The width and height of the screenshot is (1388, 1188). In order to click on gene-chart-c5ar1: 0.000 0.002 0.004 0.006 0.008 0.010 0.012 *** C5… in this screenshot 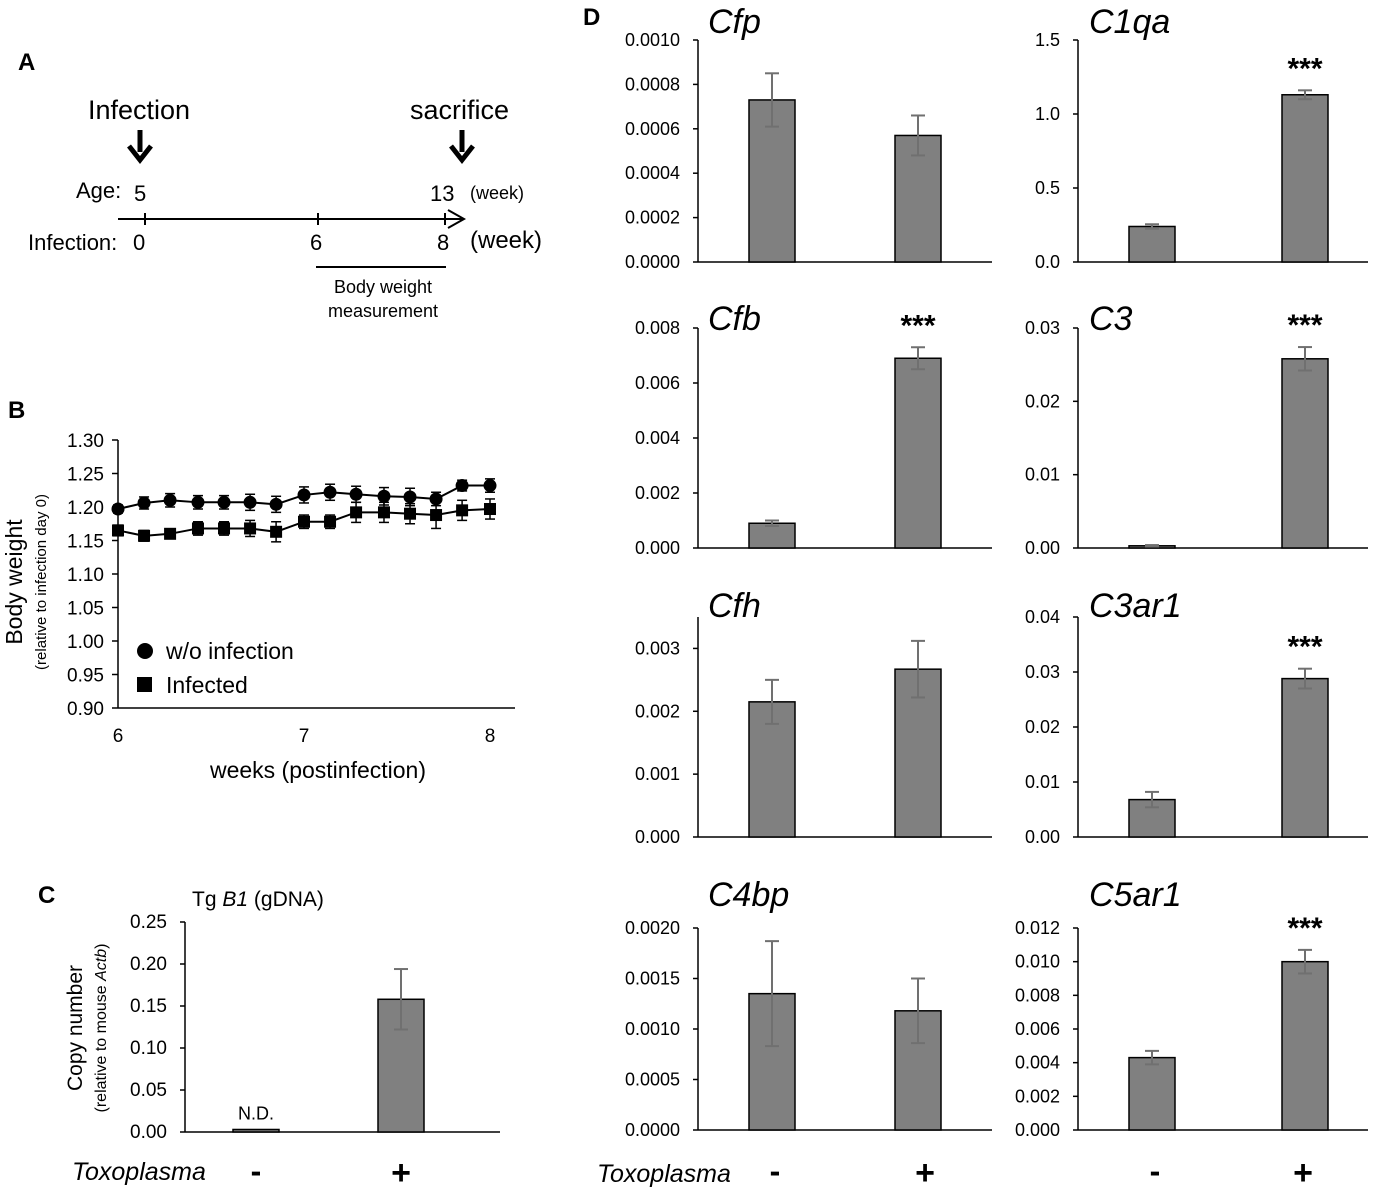, I will do `click(1191, 1008)`.